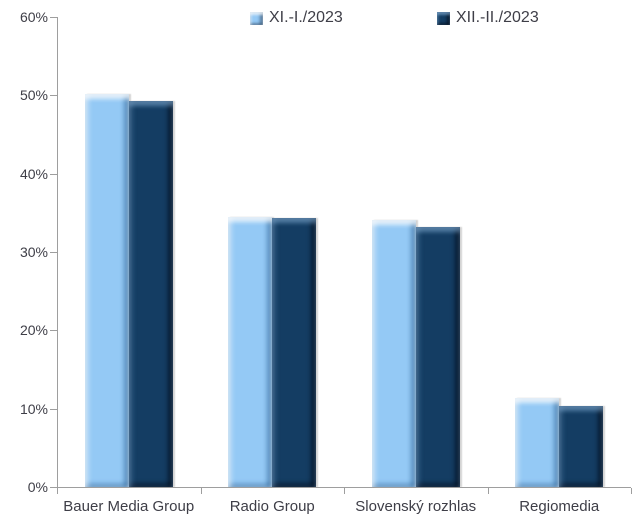 The width and height of the screenshot is (633, 525). Describe the element at coordinates (33, 173) in the screenshot. I see `y-tick-label: 40%` at that location.